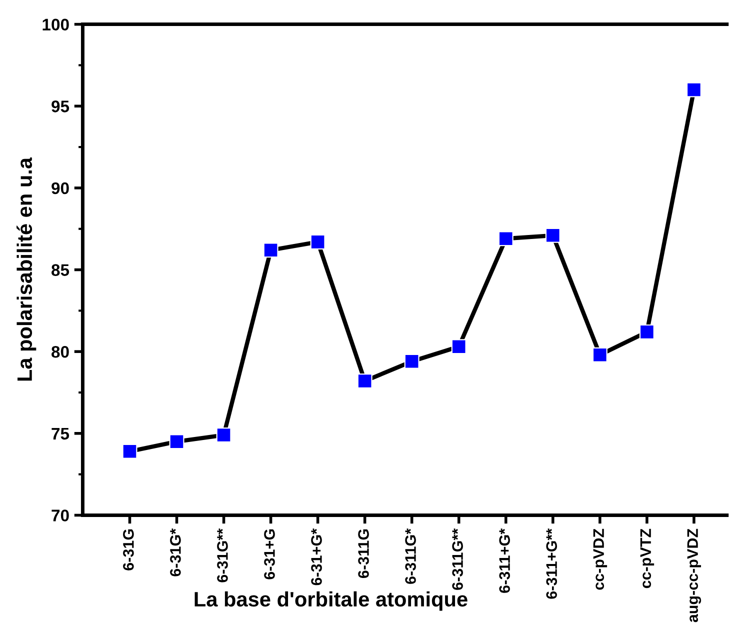  I want to click on x-tick-label: 6-31G, so click(128, 549).